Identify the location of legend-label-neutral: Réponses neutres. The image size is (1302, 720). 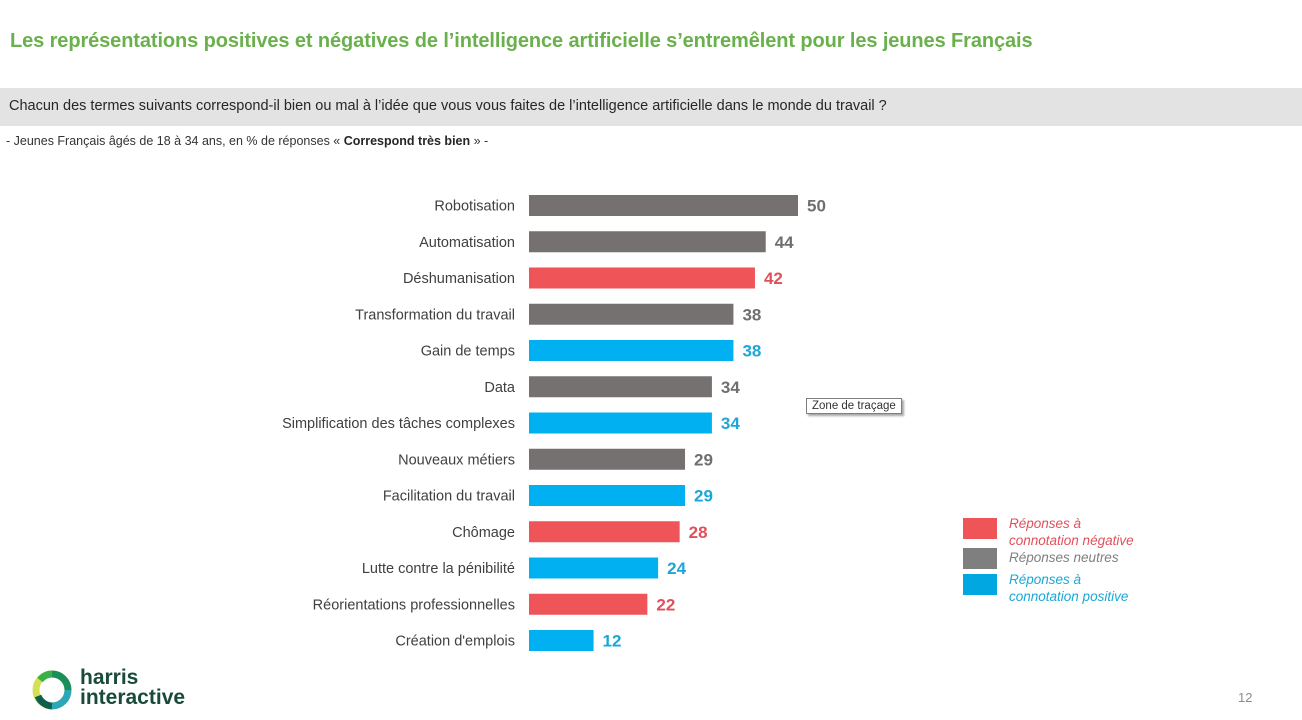
(1064, 557).